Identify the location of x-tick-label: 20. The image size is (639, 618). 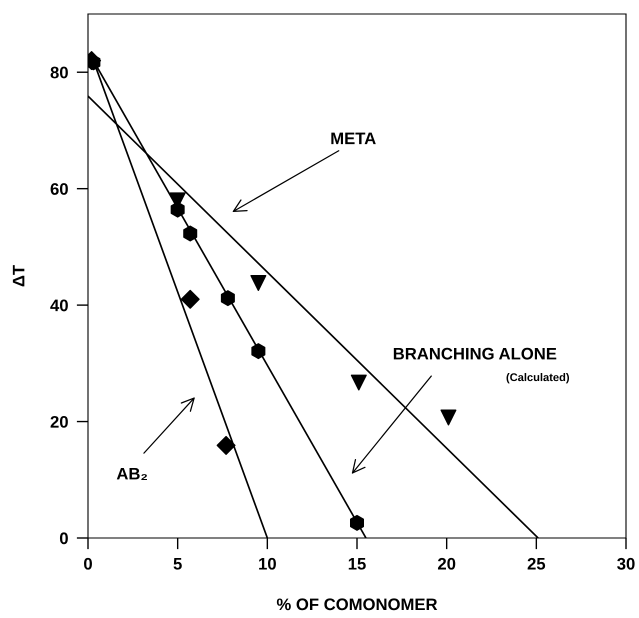
(447, 564).